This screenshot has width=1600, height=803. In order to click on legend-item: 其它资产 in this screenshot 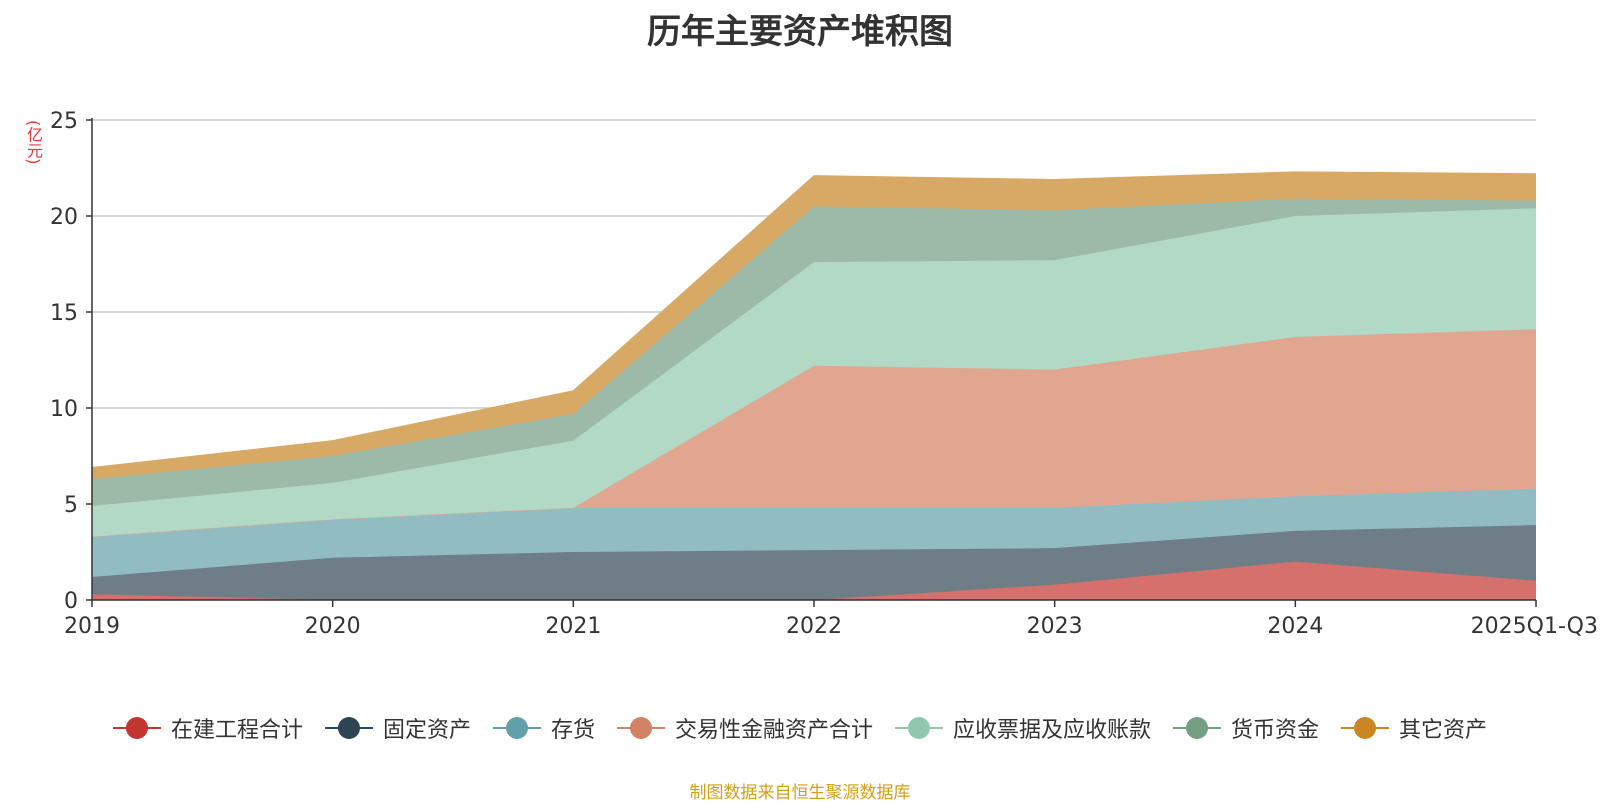, I will do `click(1414, 728)`.